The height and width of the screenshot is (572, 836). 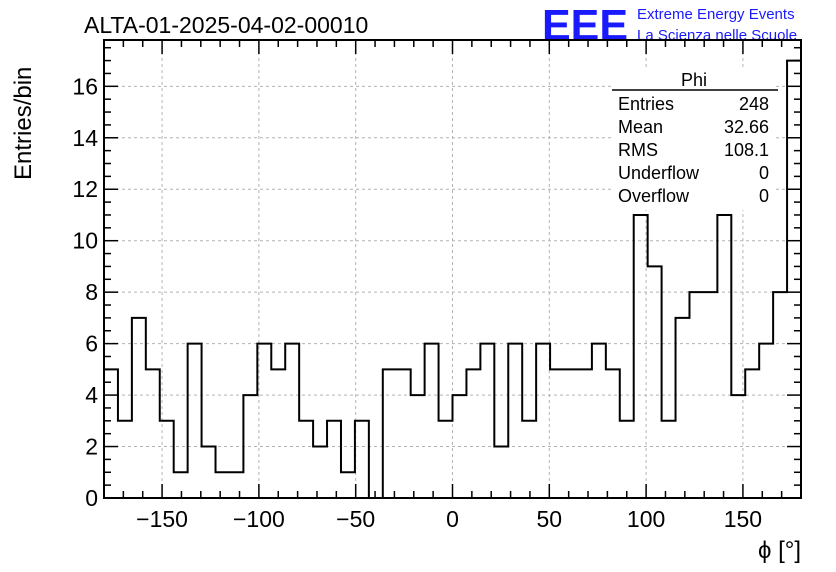 What do you see at coordinates (23, 123) in the screenshot?
I see `y-axis-label: Entries/bin` at bounding box center [23, 123].